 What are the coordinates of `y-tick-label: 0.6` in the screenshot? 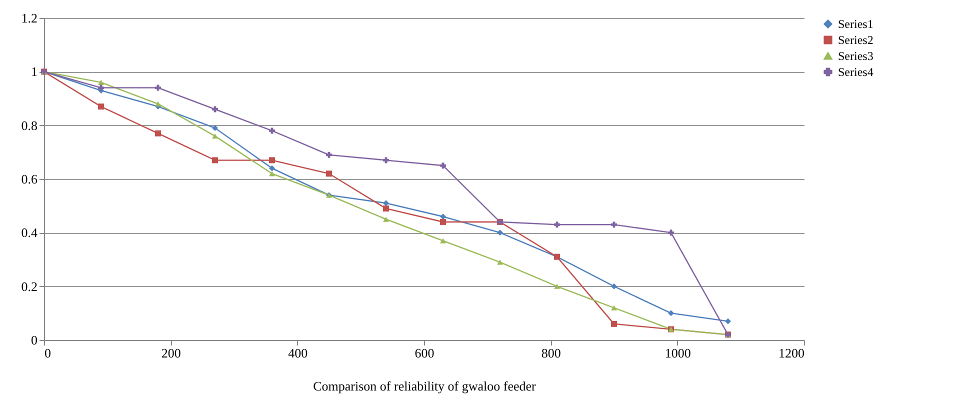 It's located at (29, 179).